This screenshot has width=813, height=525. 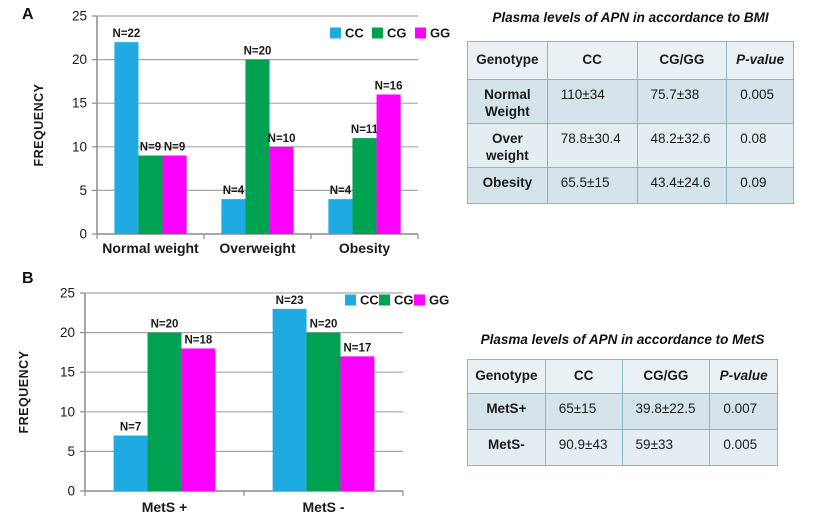 I want to click on row-header: Normal Weight, so click(x=507, y=101).